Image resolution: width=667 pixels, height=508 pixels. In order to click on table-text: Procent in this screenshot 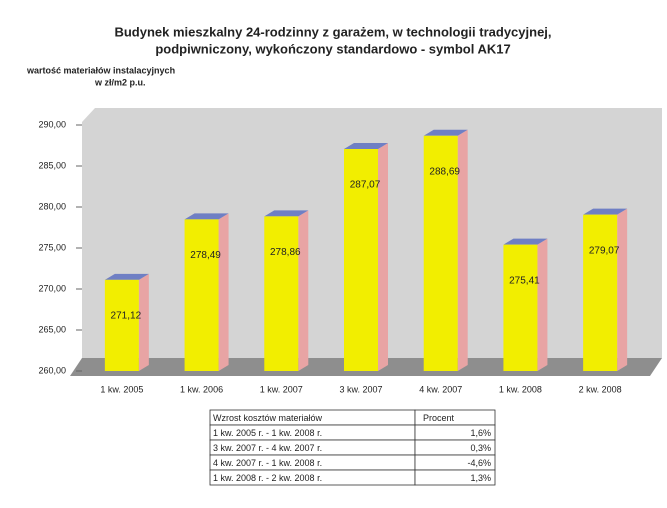, I will do `click(439, 418)`.